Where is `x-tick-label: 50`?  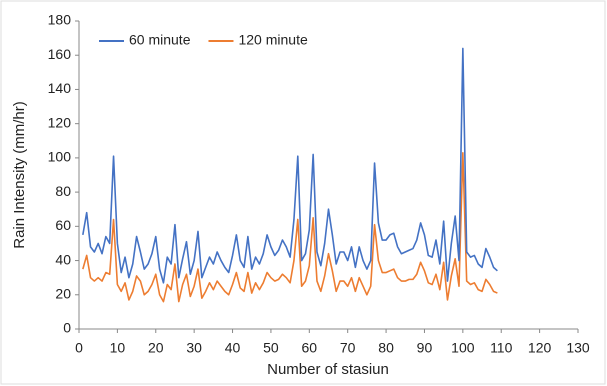
x-tick-label: 50 is located at coordinates (271, 348).